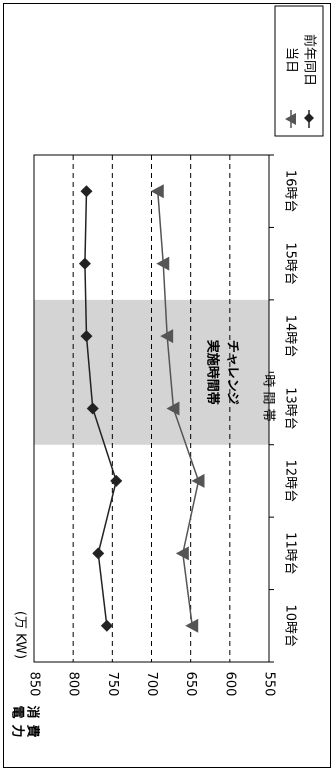 The height and width of the screenshot is (777, 336). What do you see at coordinates (20, 635) in the screenshot?
I see `unit-label: (万 KW)` at bounding box center [20, 635].